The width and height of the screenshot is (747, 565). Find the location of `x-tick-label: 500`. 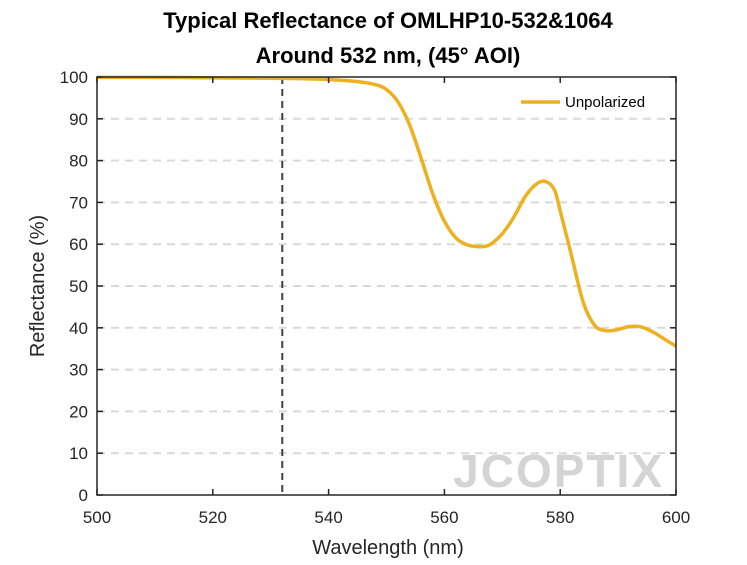

x-tick-label: 500 is located at coordinates (97, 517).